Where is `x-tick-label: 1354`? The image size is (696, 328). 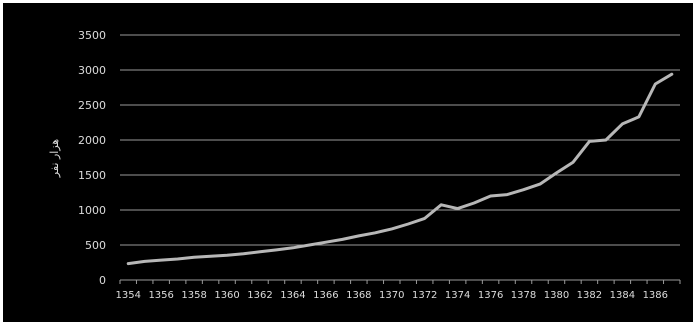
x-tick-label: 1354 is located at coordinates (128, 295).